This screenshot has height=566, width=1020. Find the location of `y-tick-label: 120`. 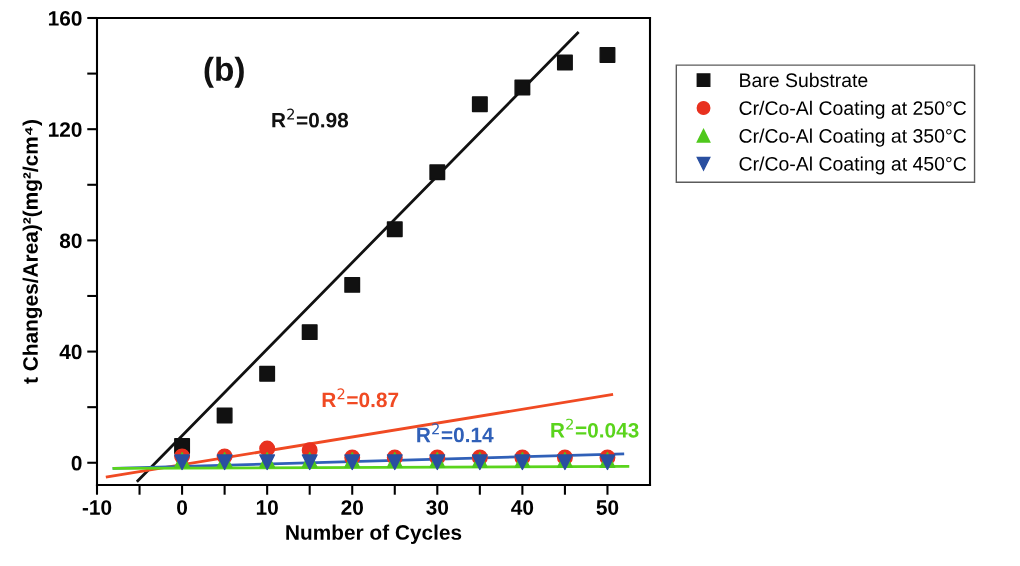

y-tick-label: 120 is located at coordinates (65, 129).